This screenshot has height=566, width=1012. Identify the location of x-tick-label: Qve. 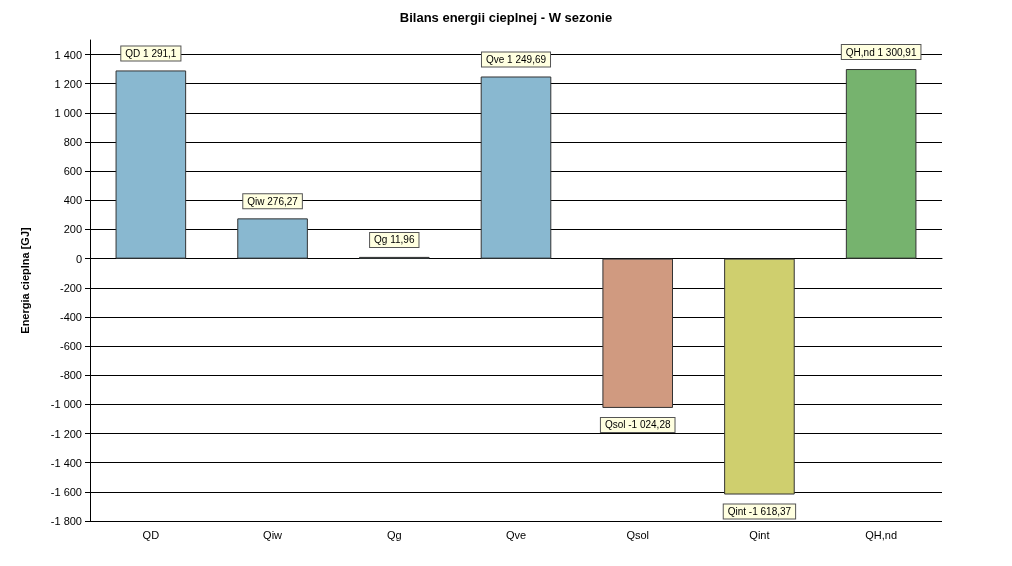
(516, 534).